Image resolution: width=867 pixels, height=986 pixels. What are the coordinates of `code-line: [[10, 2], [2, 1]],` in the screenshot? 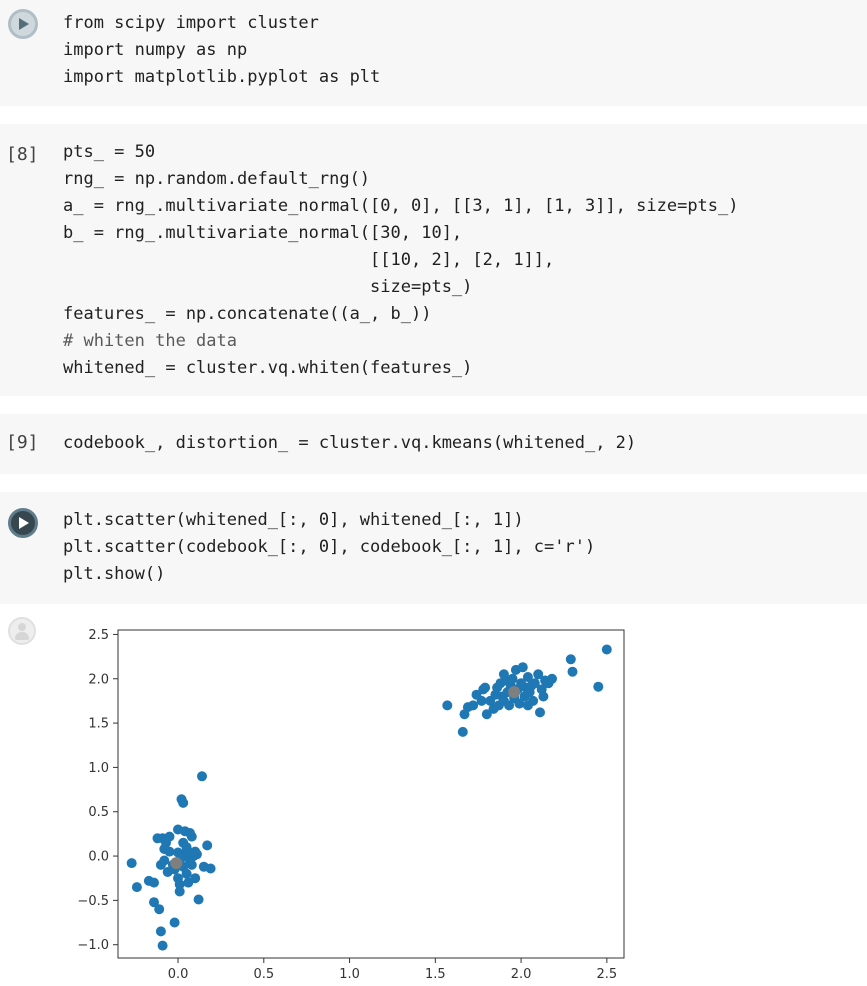 It's located at (309, 260).